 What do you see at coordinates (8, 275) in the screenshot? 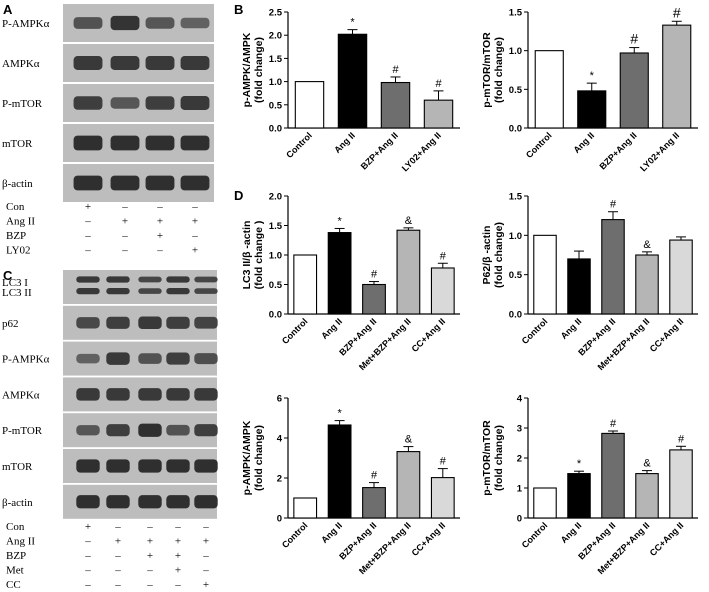
I see `blot-panel-c-letter: C` at bounding box center [8, 275].